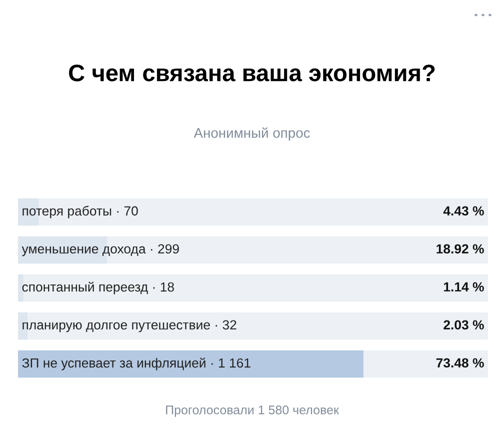 This screenshot has height=431, width=504. I want to click on y-tick-label: уменьшение дохода · 299, so click(100, 250).